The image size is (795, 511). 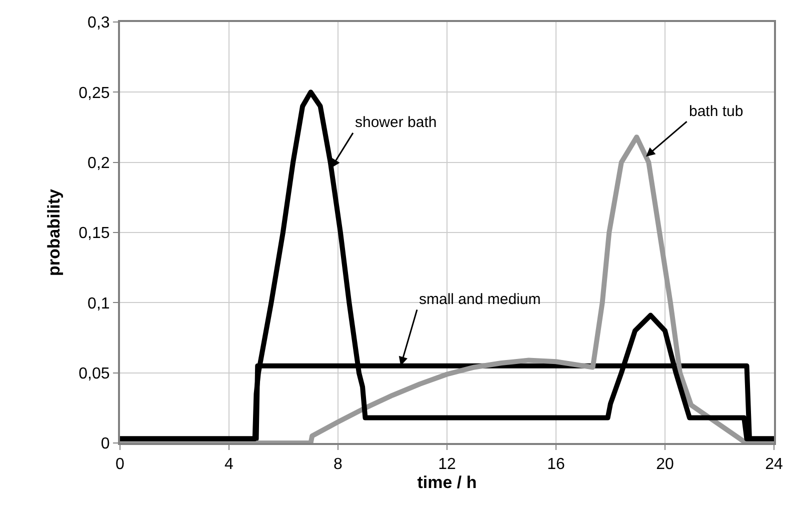 I want to click on y-tick-label: 0, so click(x=105, y=444).